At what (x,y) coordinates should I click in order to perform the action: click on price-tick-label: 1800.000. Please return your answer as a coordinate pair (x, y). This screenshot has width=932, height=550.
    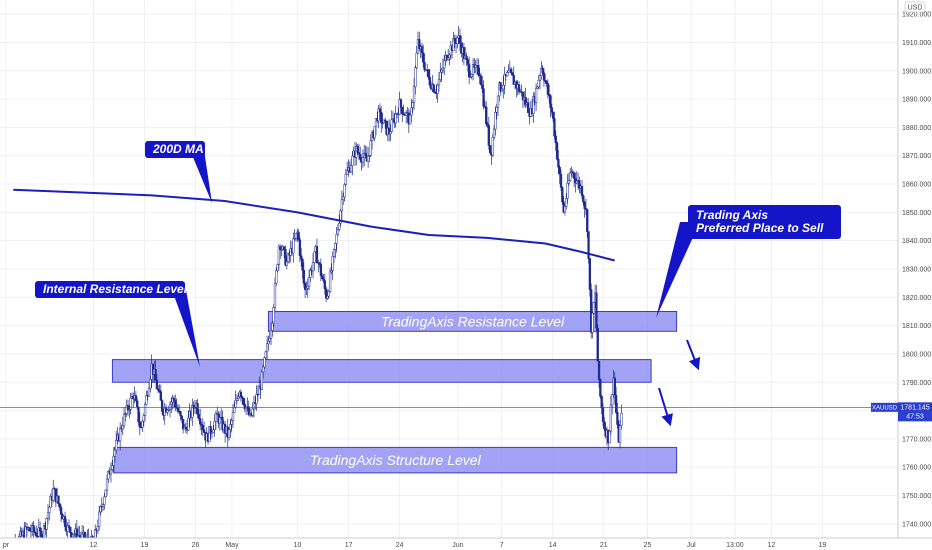
    Looking at the image, I should click on (916, 354).